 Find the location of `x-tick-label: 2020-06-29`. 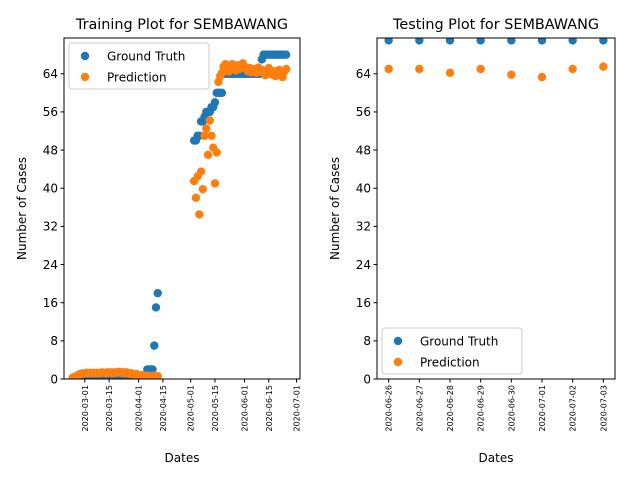

x-tick-label: 2020-06-29 is located at coordinates (481, 408).